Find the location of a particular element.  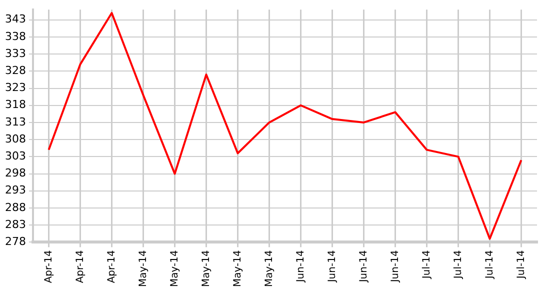

y-tick-label: 303 is located at coordinates (15, 156).